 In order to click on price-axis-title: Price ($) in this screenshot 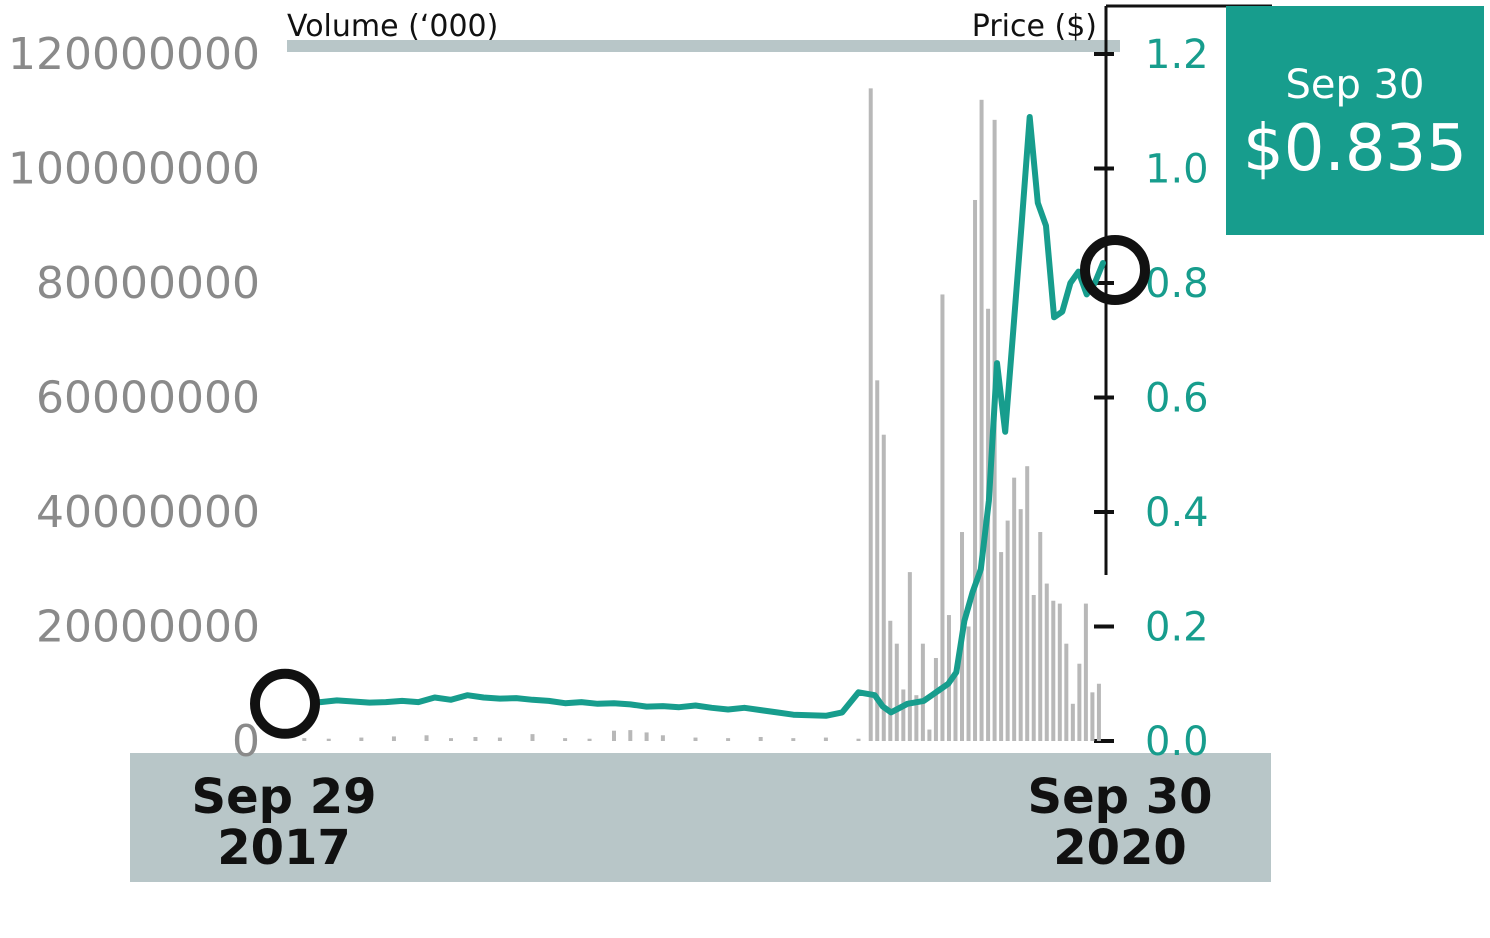, I will do `click(1034, 26)`.